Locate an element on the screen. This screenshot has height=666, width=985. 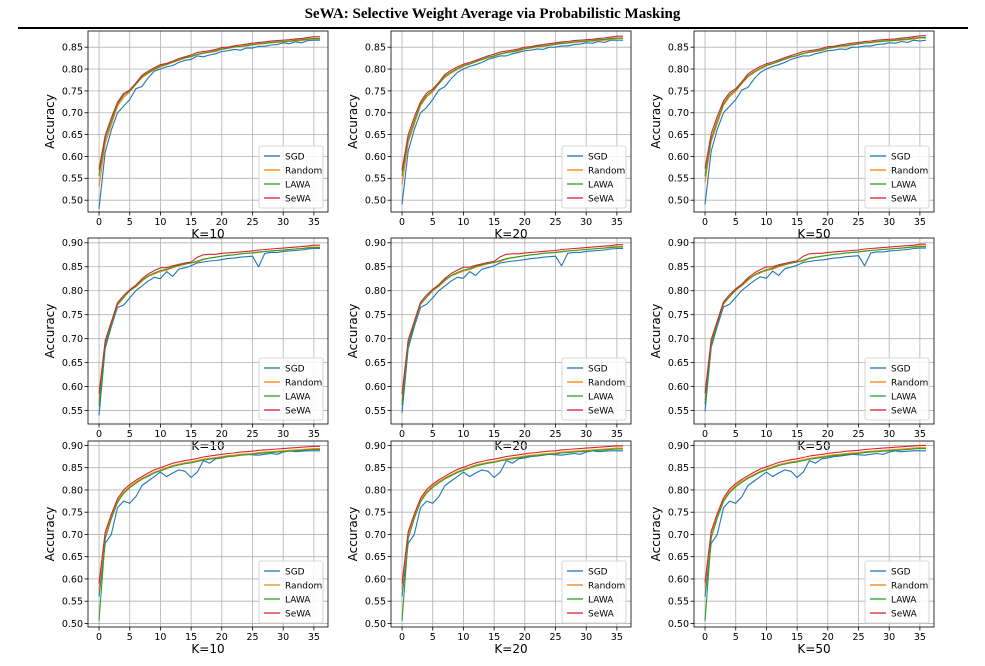
header-rule is located at coordinates (493, 28).